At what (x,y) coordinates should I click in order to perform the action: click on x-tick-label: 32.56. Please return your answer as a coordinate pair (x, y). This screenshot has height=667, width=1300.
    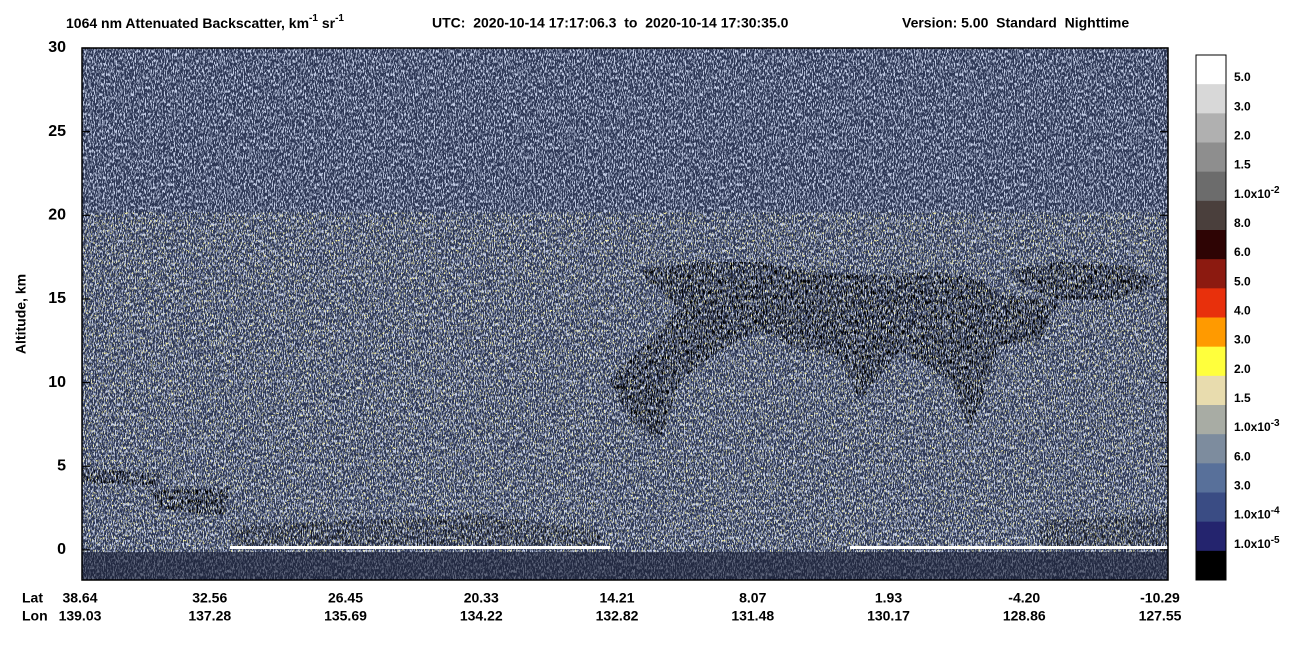
    Looking at the image, I should click on (209, 598).